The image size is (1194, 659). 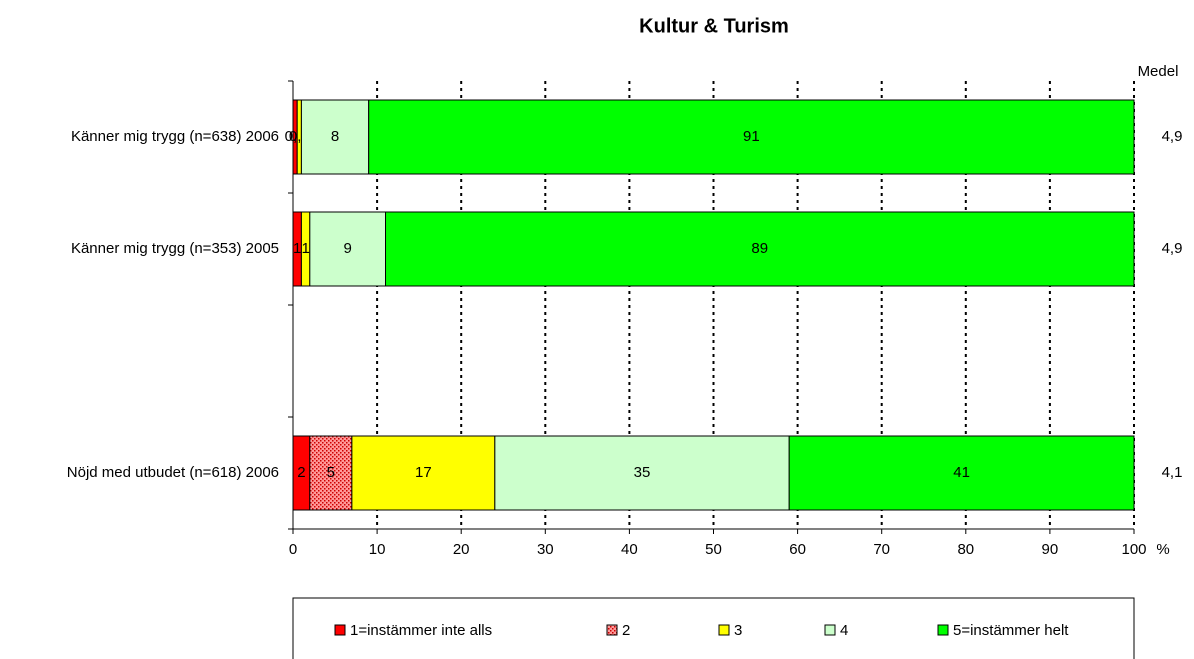 I want to click on y-tick-label: Känner mig trygg (n=638) 2006, so click(x=175, y=136).